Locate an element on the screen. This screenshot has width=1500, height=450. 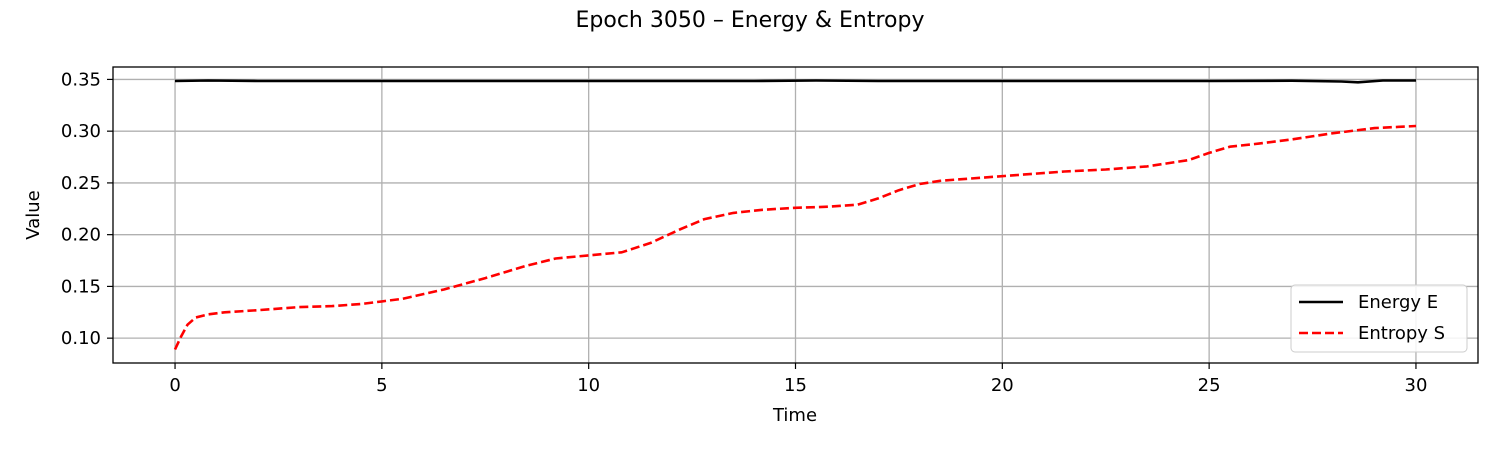
legend-label-entropy: Entropy S is located at coordinates (1401, 333).